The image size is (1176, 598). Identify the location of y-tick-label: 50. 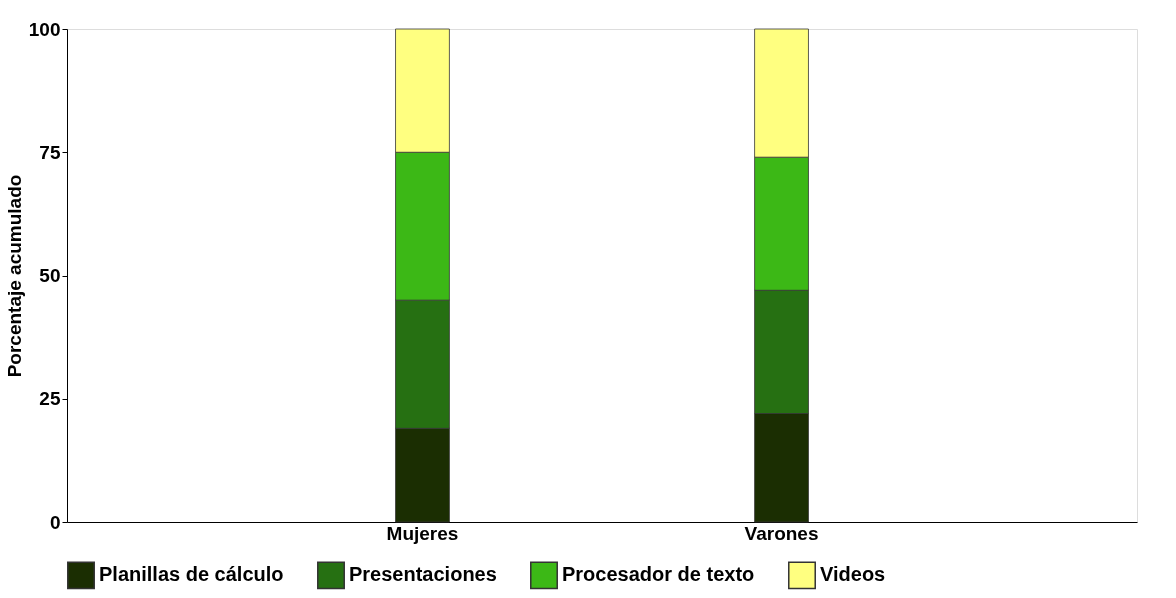
(50, 275).